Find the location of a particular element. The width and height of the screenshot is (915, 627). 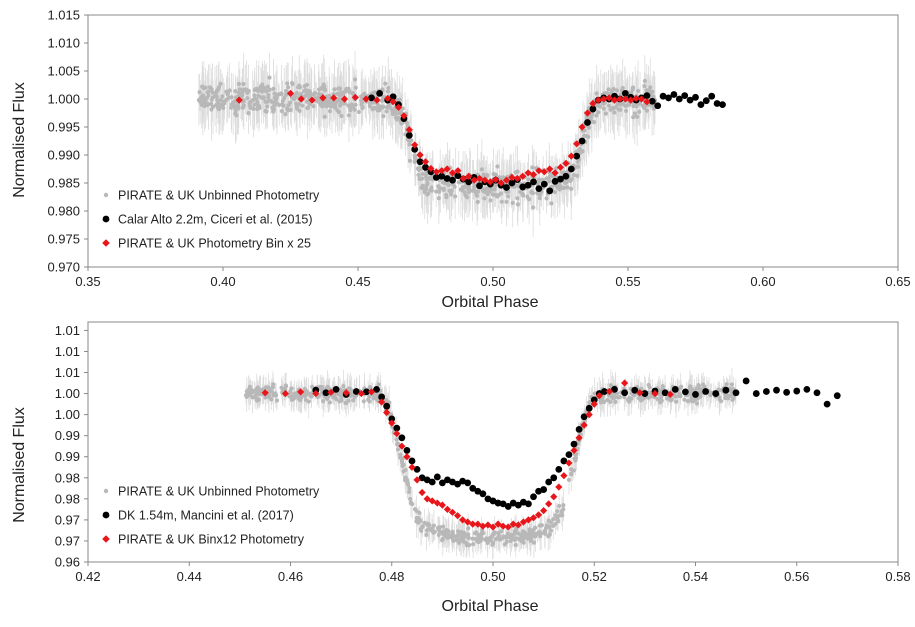

y-tick-label: 1.005 is located at coordinates (63, 71).